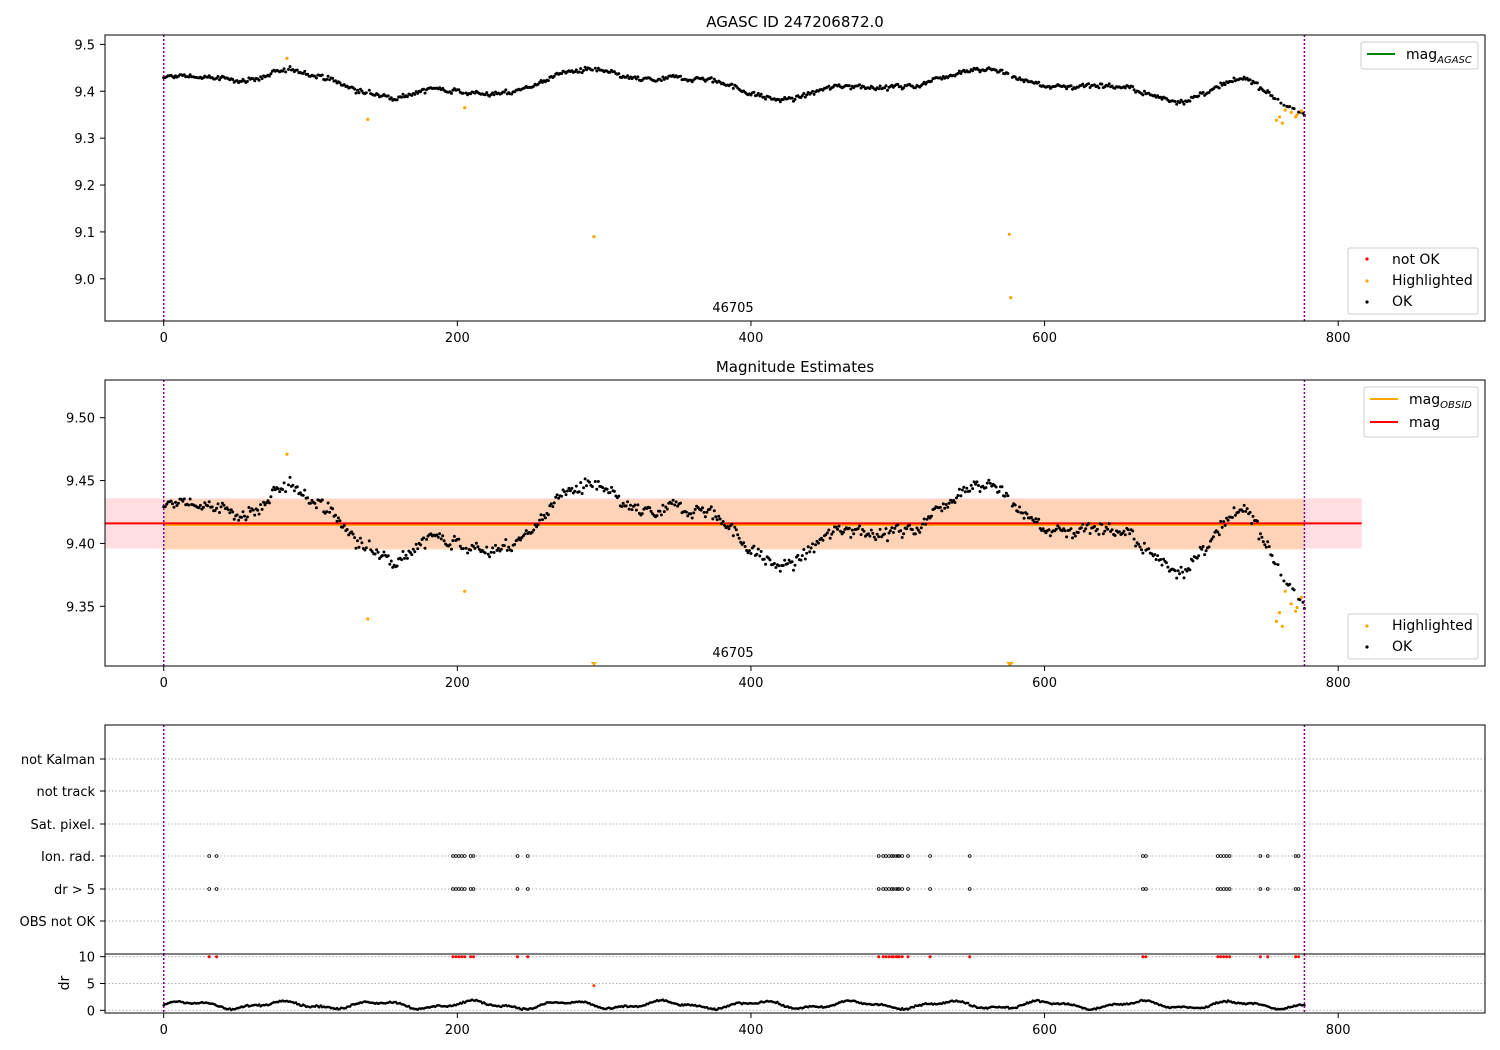 The width and height of the screenshot is (1500, 1050). I want to click on panel1-x-ticks: 0 200 400 600 800, so click(755, 333).